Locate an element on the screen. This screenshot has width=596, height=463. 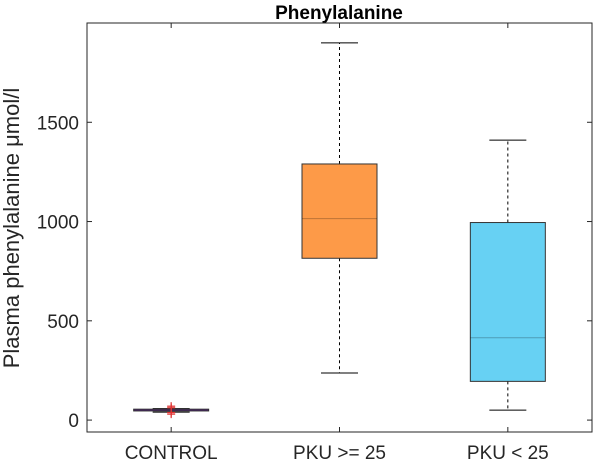
y-axis-label: Plasma phenylalanine μmol/l is located at coordinates (12, 228).